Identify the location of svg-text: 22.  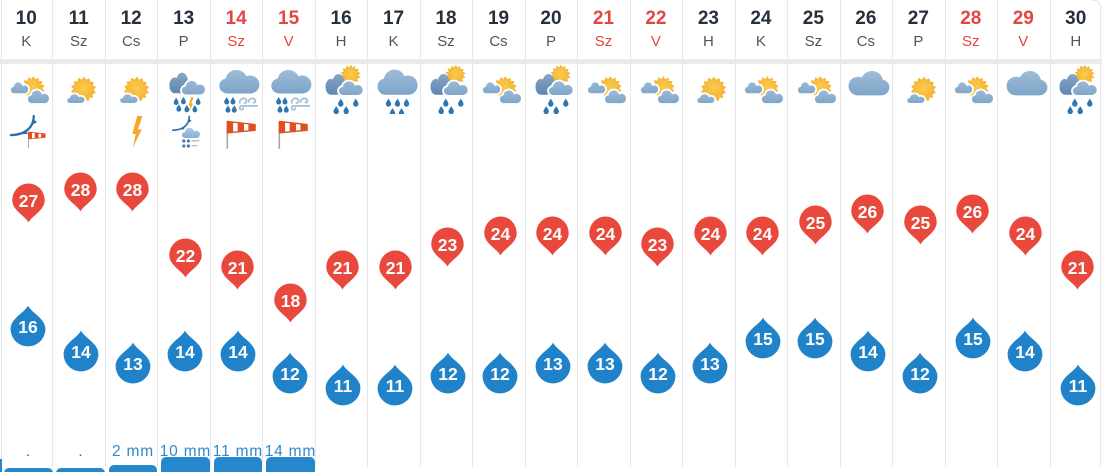
(186, 257).